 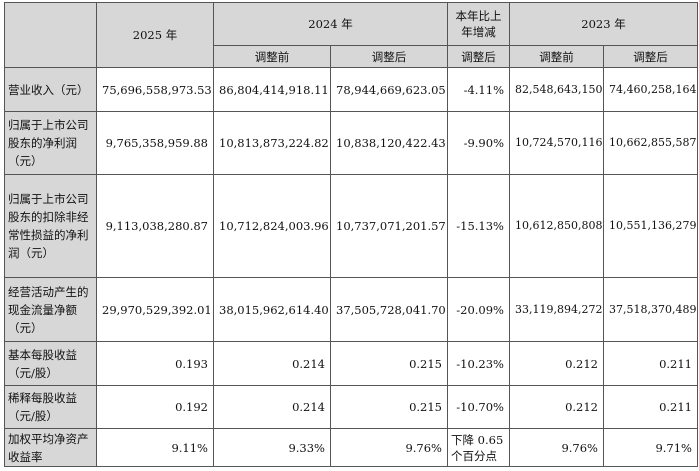 I want to click on cell-2023-after: 9.71%, so click(x=650, y=447).